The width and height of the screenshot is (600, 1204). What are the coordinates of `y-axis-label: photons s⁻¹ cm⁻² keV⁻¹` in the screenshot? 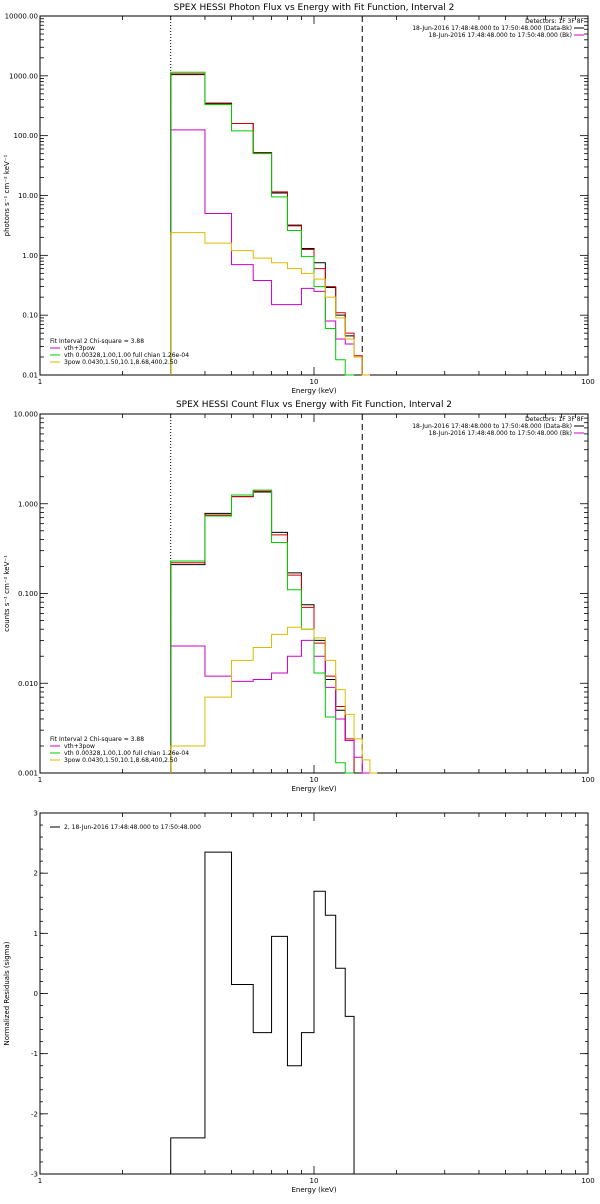 It's located at (7, 195).